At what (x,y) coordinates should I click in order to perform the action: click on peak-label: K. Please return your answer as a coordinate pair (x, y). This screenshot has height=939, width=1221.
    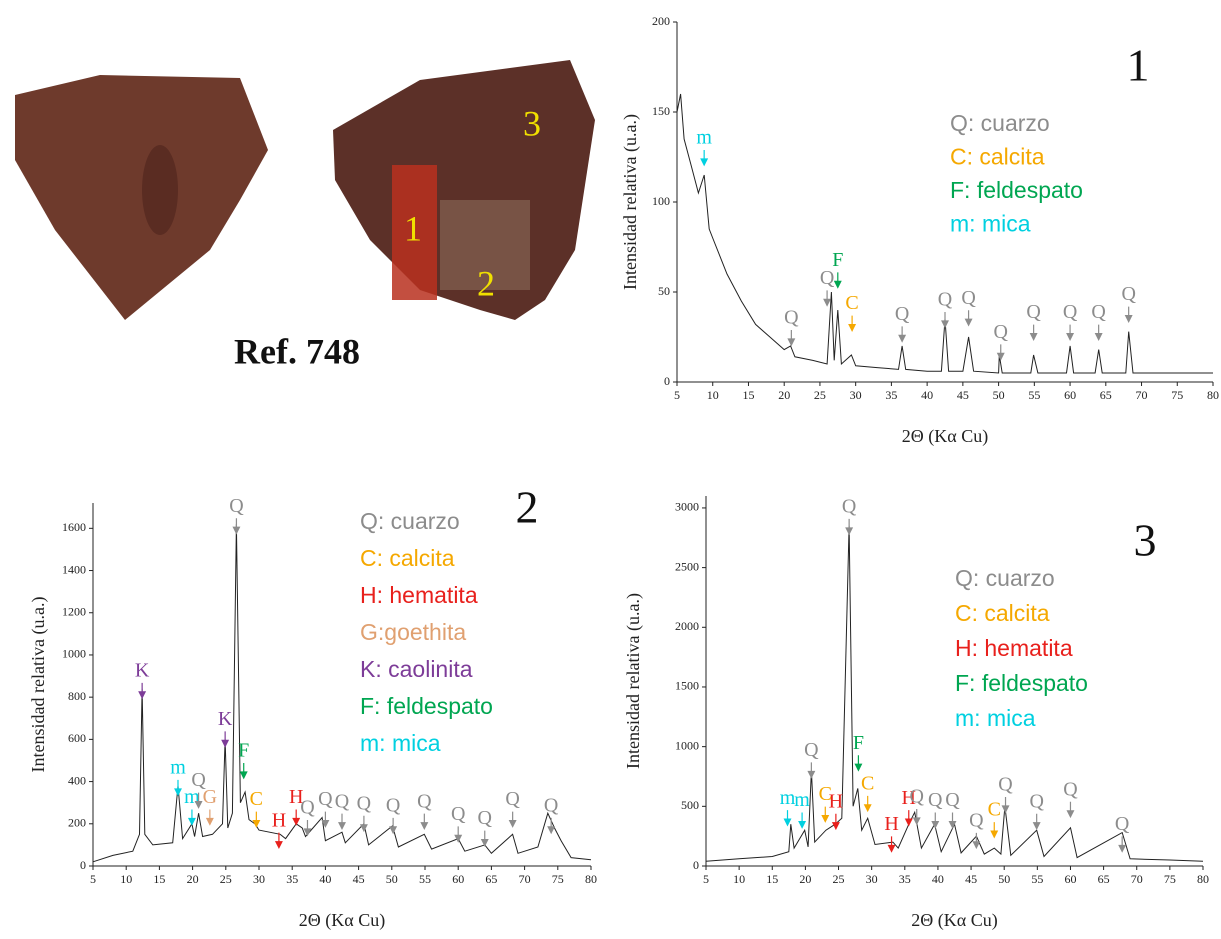
    Looking at the image, I should click on (225, 719).